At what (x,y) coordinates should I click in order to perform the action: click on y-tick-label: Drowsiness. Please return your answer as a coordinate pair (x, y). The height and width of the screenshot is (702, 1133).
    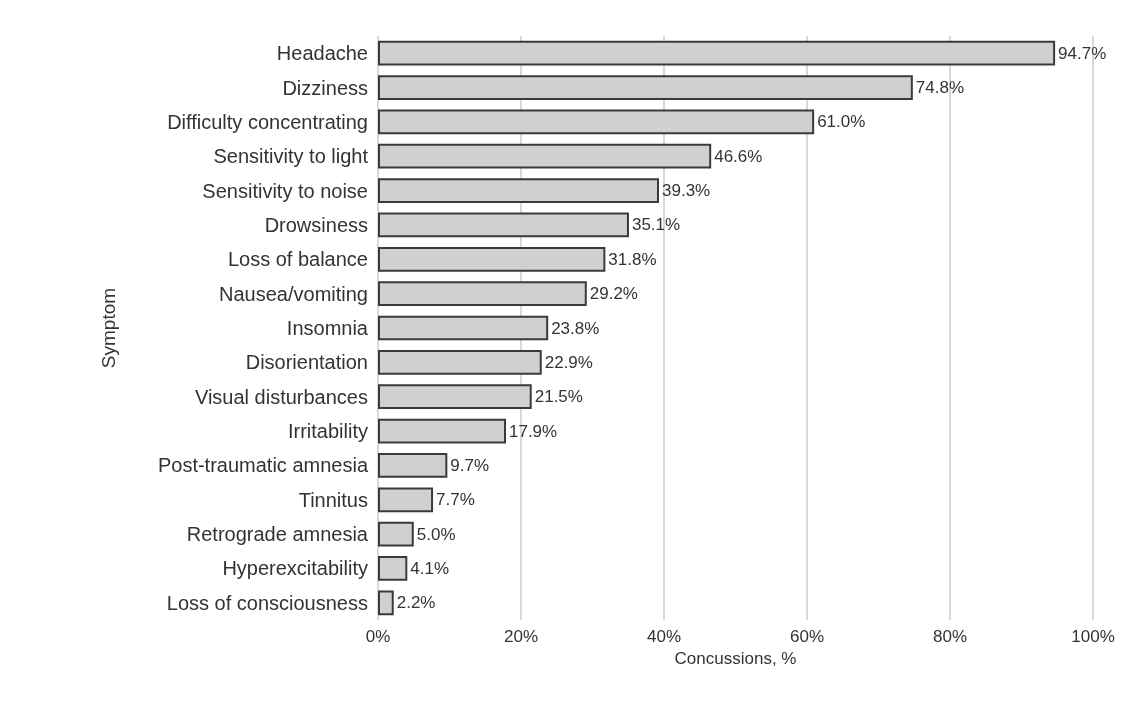
    Looking at the image, I should click on (316, 224).